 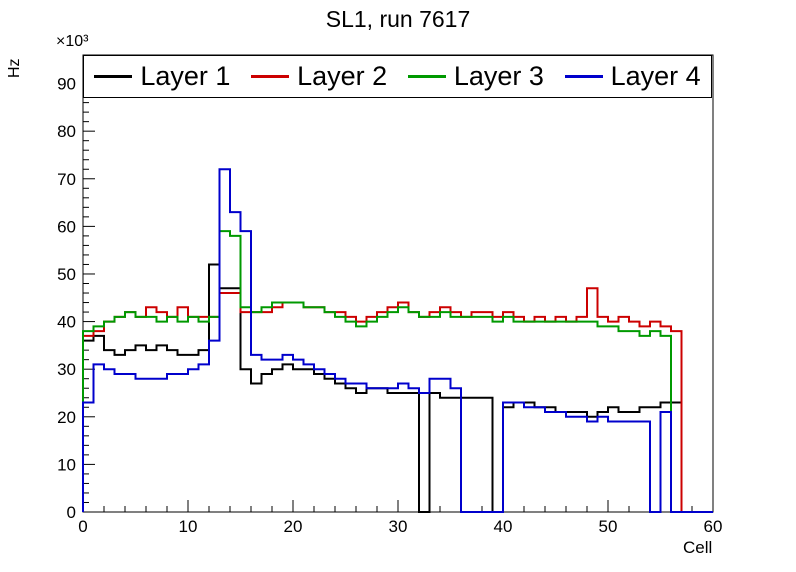 What do you see at coordinates (655, 76) in the screenshot?
I see `legend-entry-label: Layer 4` at bounding box center [655, 76].